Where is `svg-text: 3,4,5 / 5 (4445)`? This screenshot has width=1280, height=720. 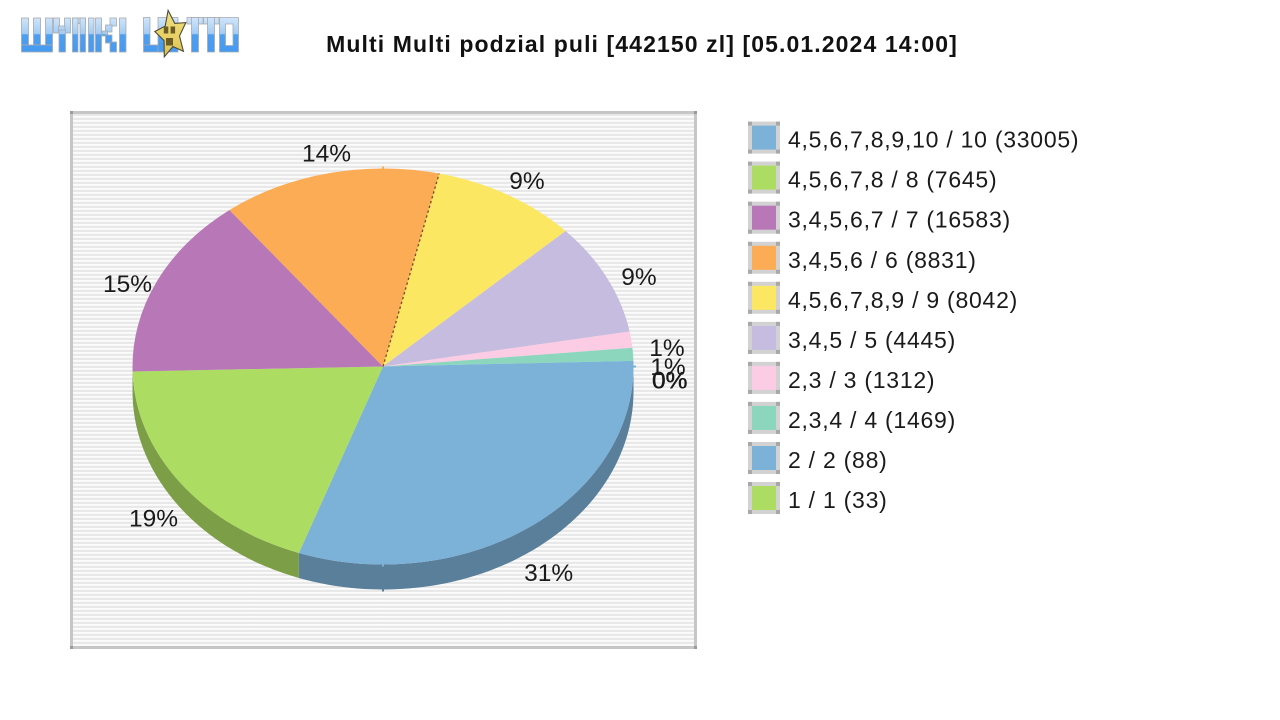 svg-text: 3,4,5 / 5 (4445) is located at coordinates (872, 340).